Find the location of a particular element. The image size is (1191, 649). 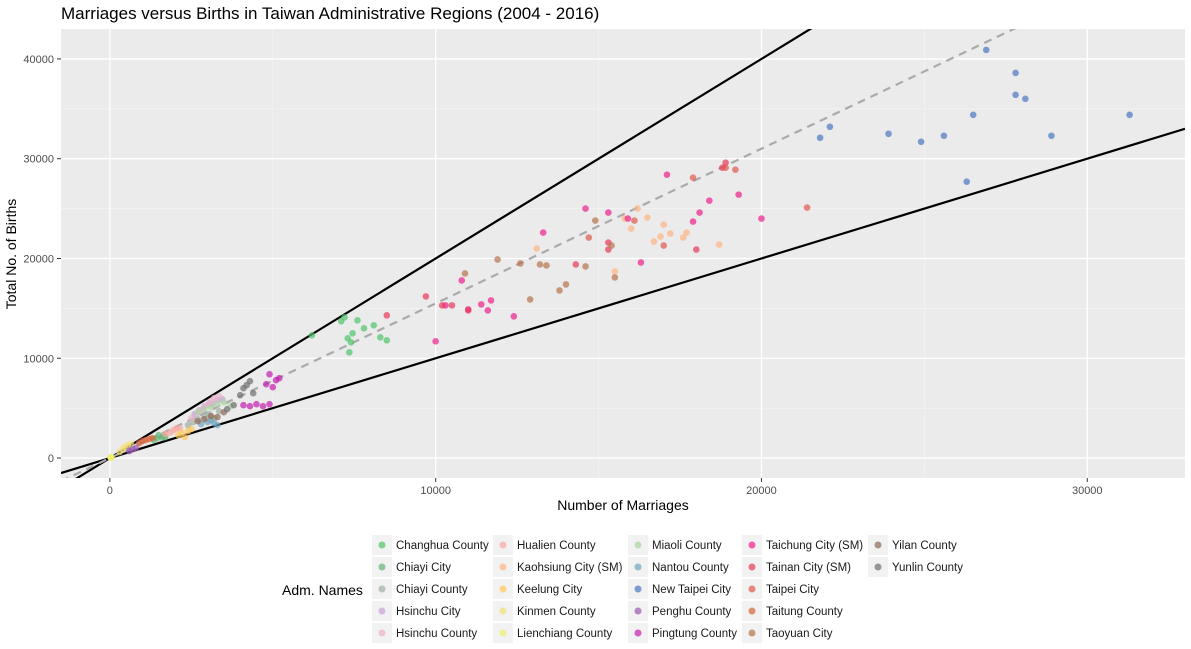

legend-label: Changhua County is located at coordinates (442, 546).